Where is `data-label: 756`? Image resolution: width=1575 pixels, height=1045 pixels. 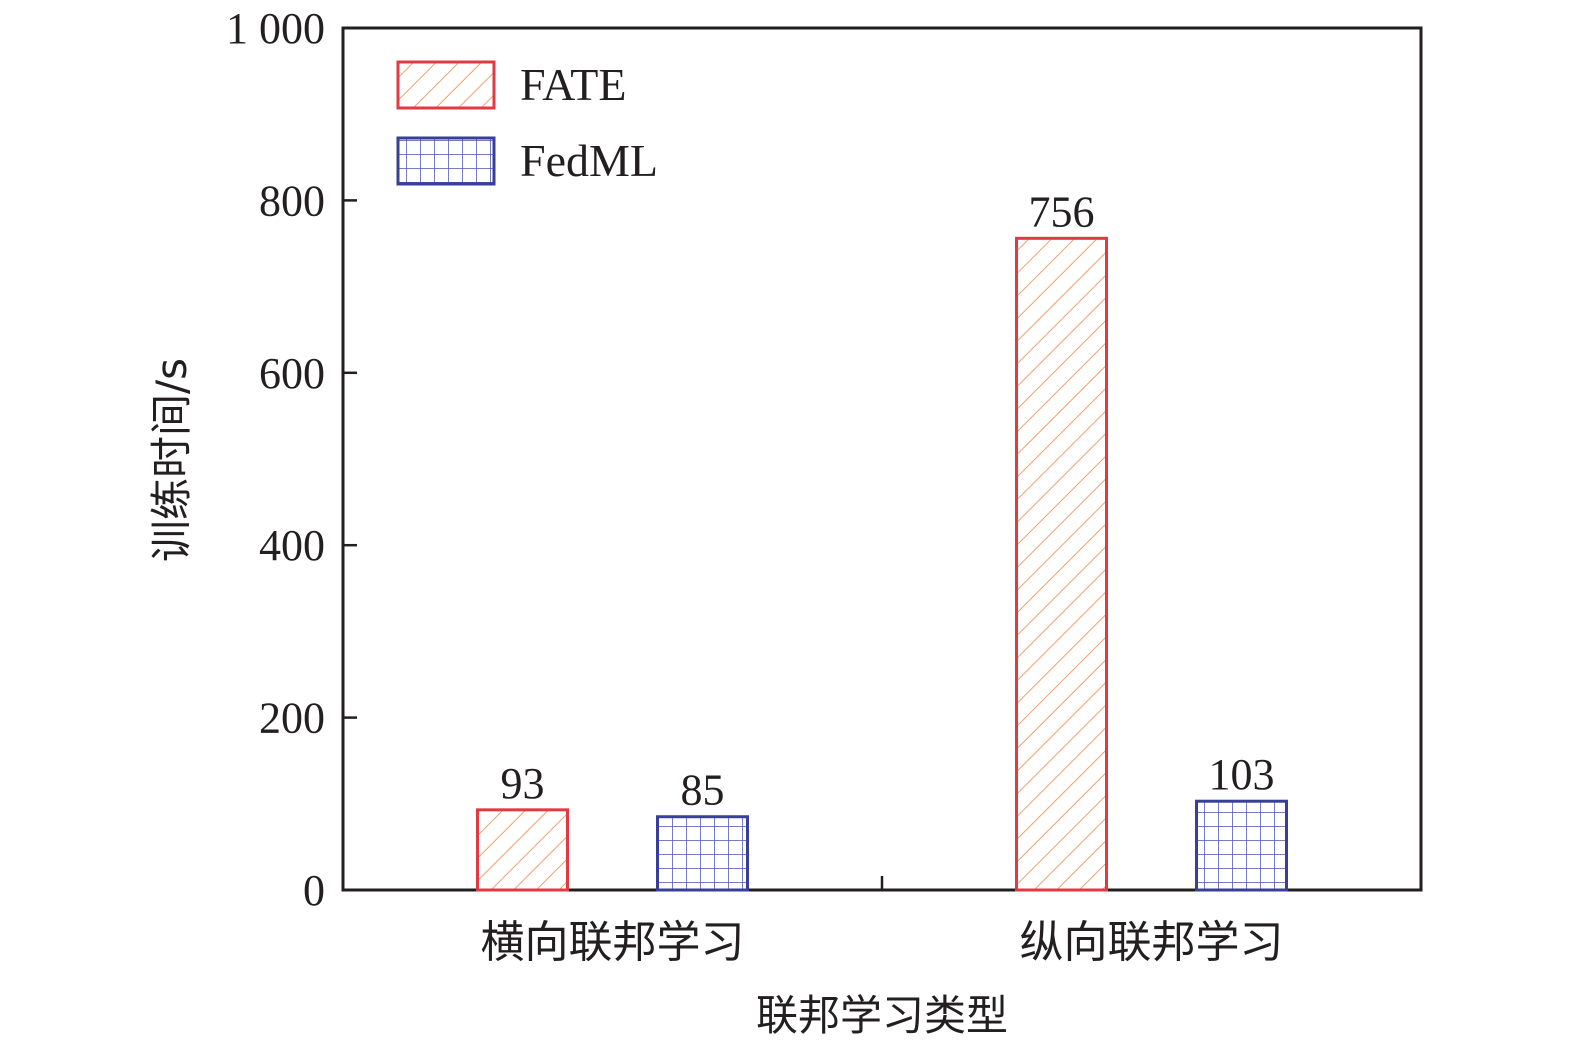 data-label: 756 is located at coordinates (1062, 211).